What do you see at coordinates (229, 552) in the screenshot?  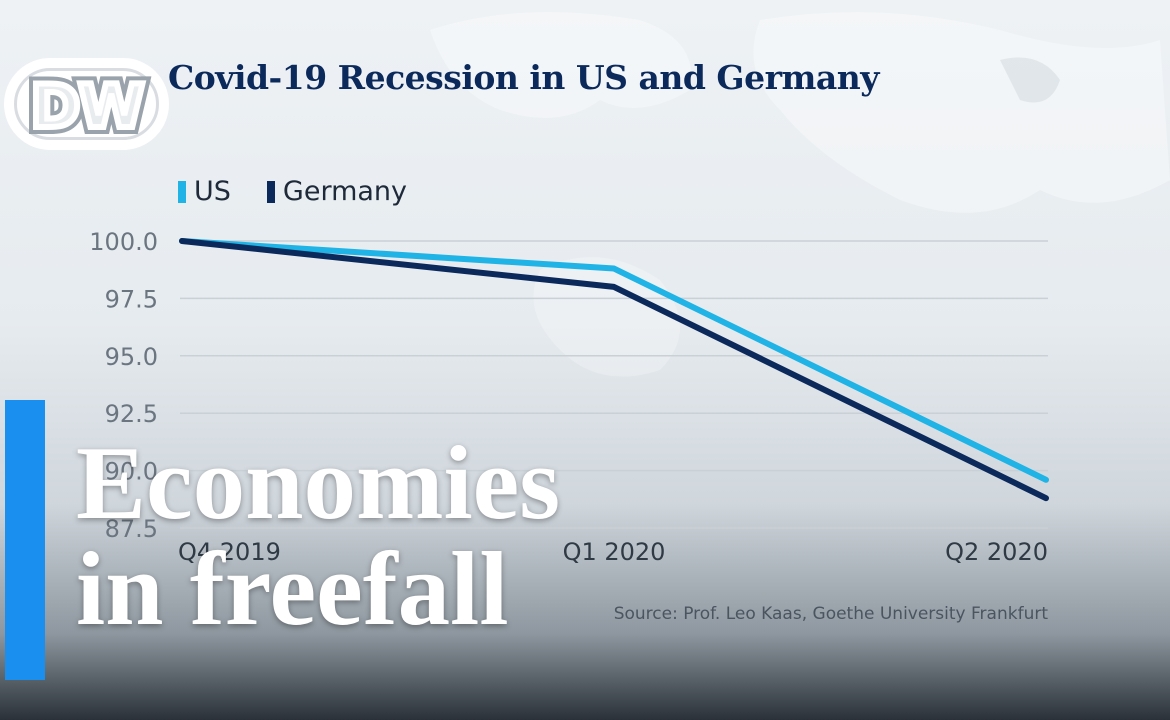 I see `x-tick-label: Q4 2019` at bounding box center [229, 552].